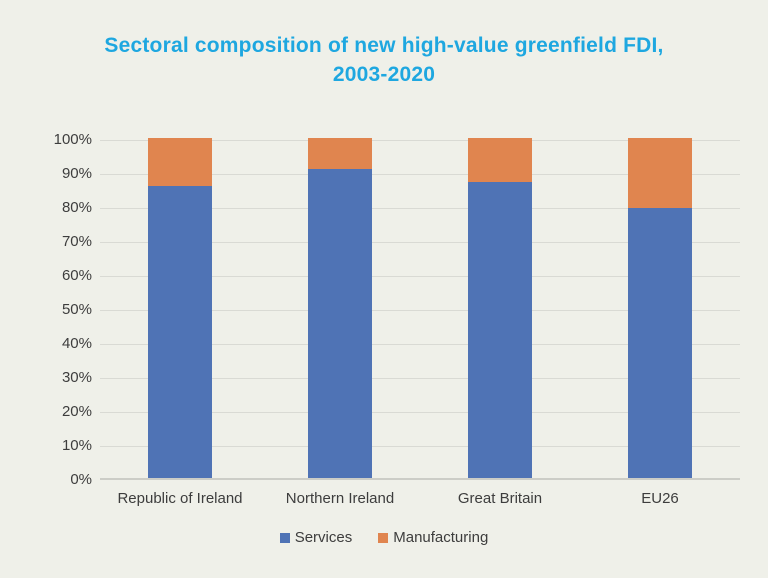 The image size is (768, 578). Describe the element at coordinates (76, 275) in the screenshot. I see `y-tick-label-60: 60%` at that location.